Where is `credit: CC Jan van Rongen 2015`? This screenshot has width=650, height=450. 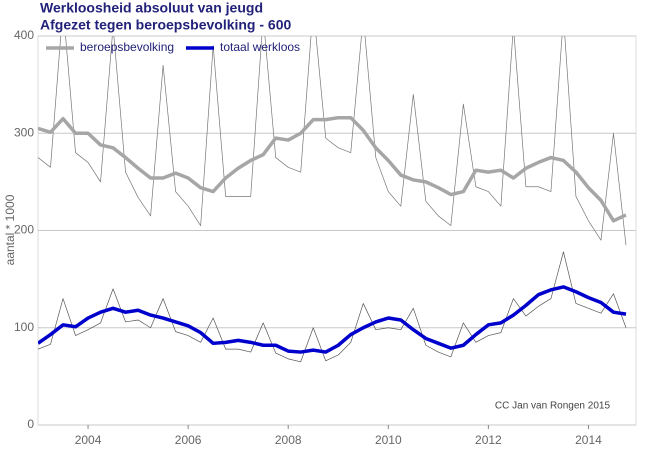 credit: CC Jan van Rongen 2015 is located at coordinates (553, 406).